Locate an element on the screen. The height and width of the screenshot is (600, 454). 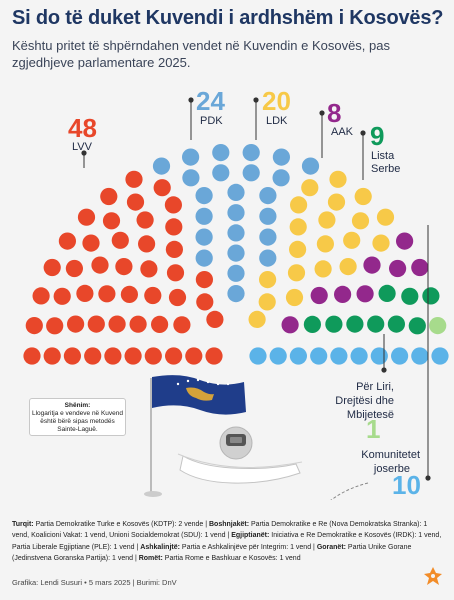
label-komunitetet-name-1: Komunitetet is located at coordinates (390, 455).